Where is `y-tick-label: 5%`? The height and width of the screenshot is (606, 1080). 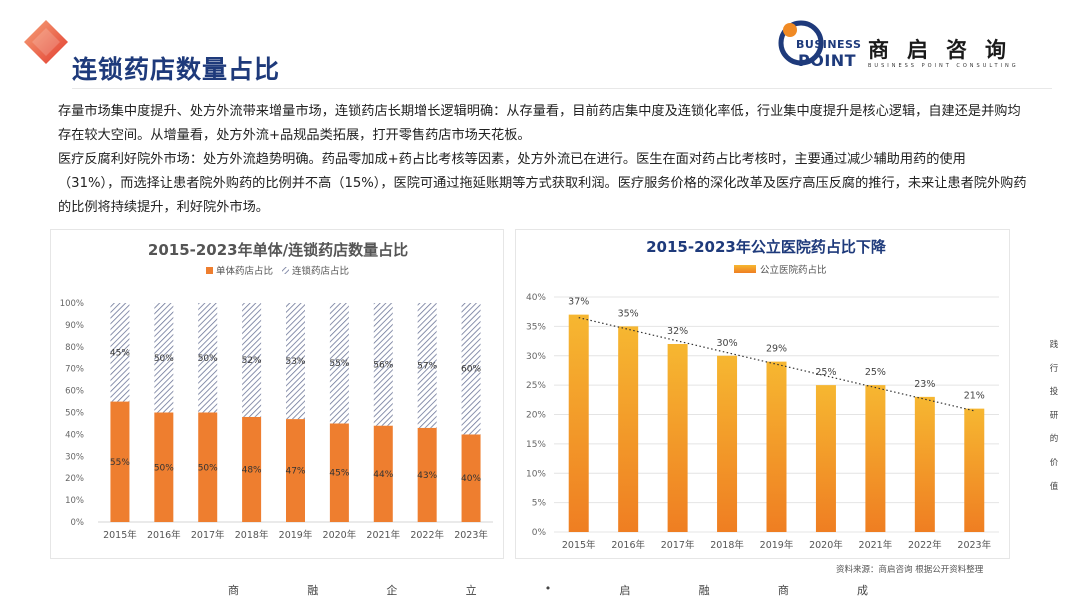 y-tick-label: 5% is located at coordinates (539, 504).